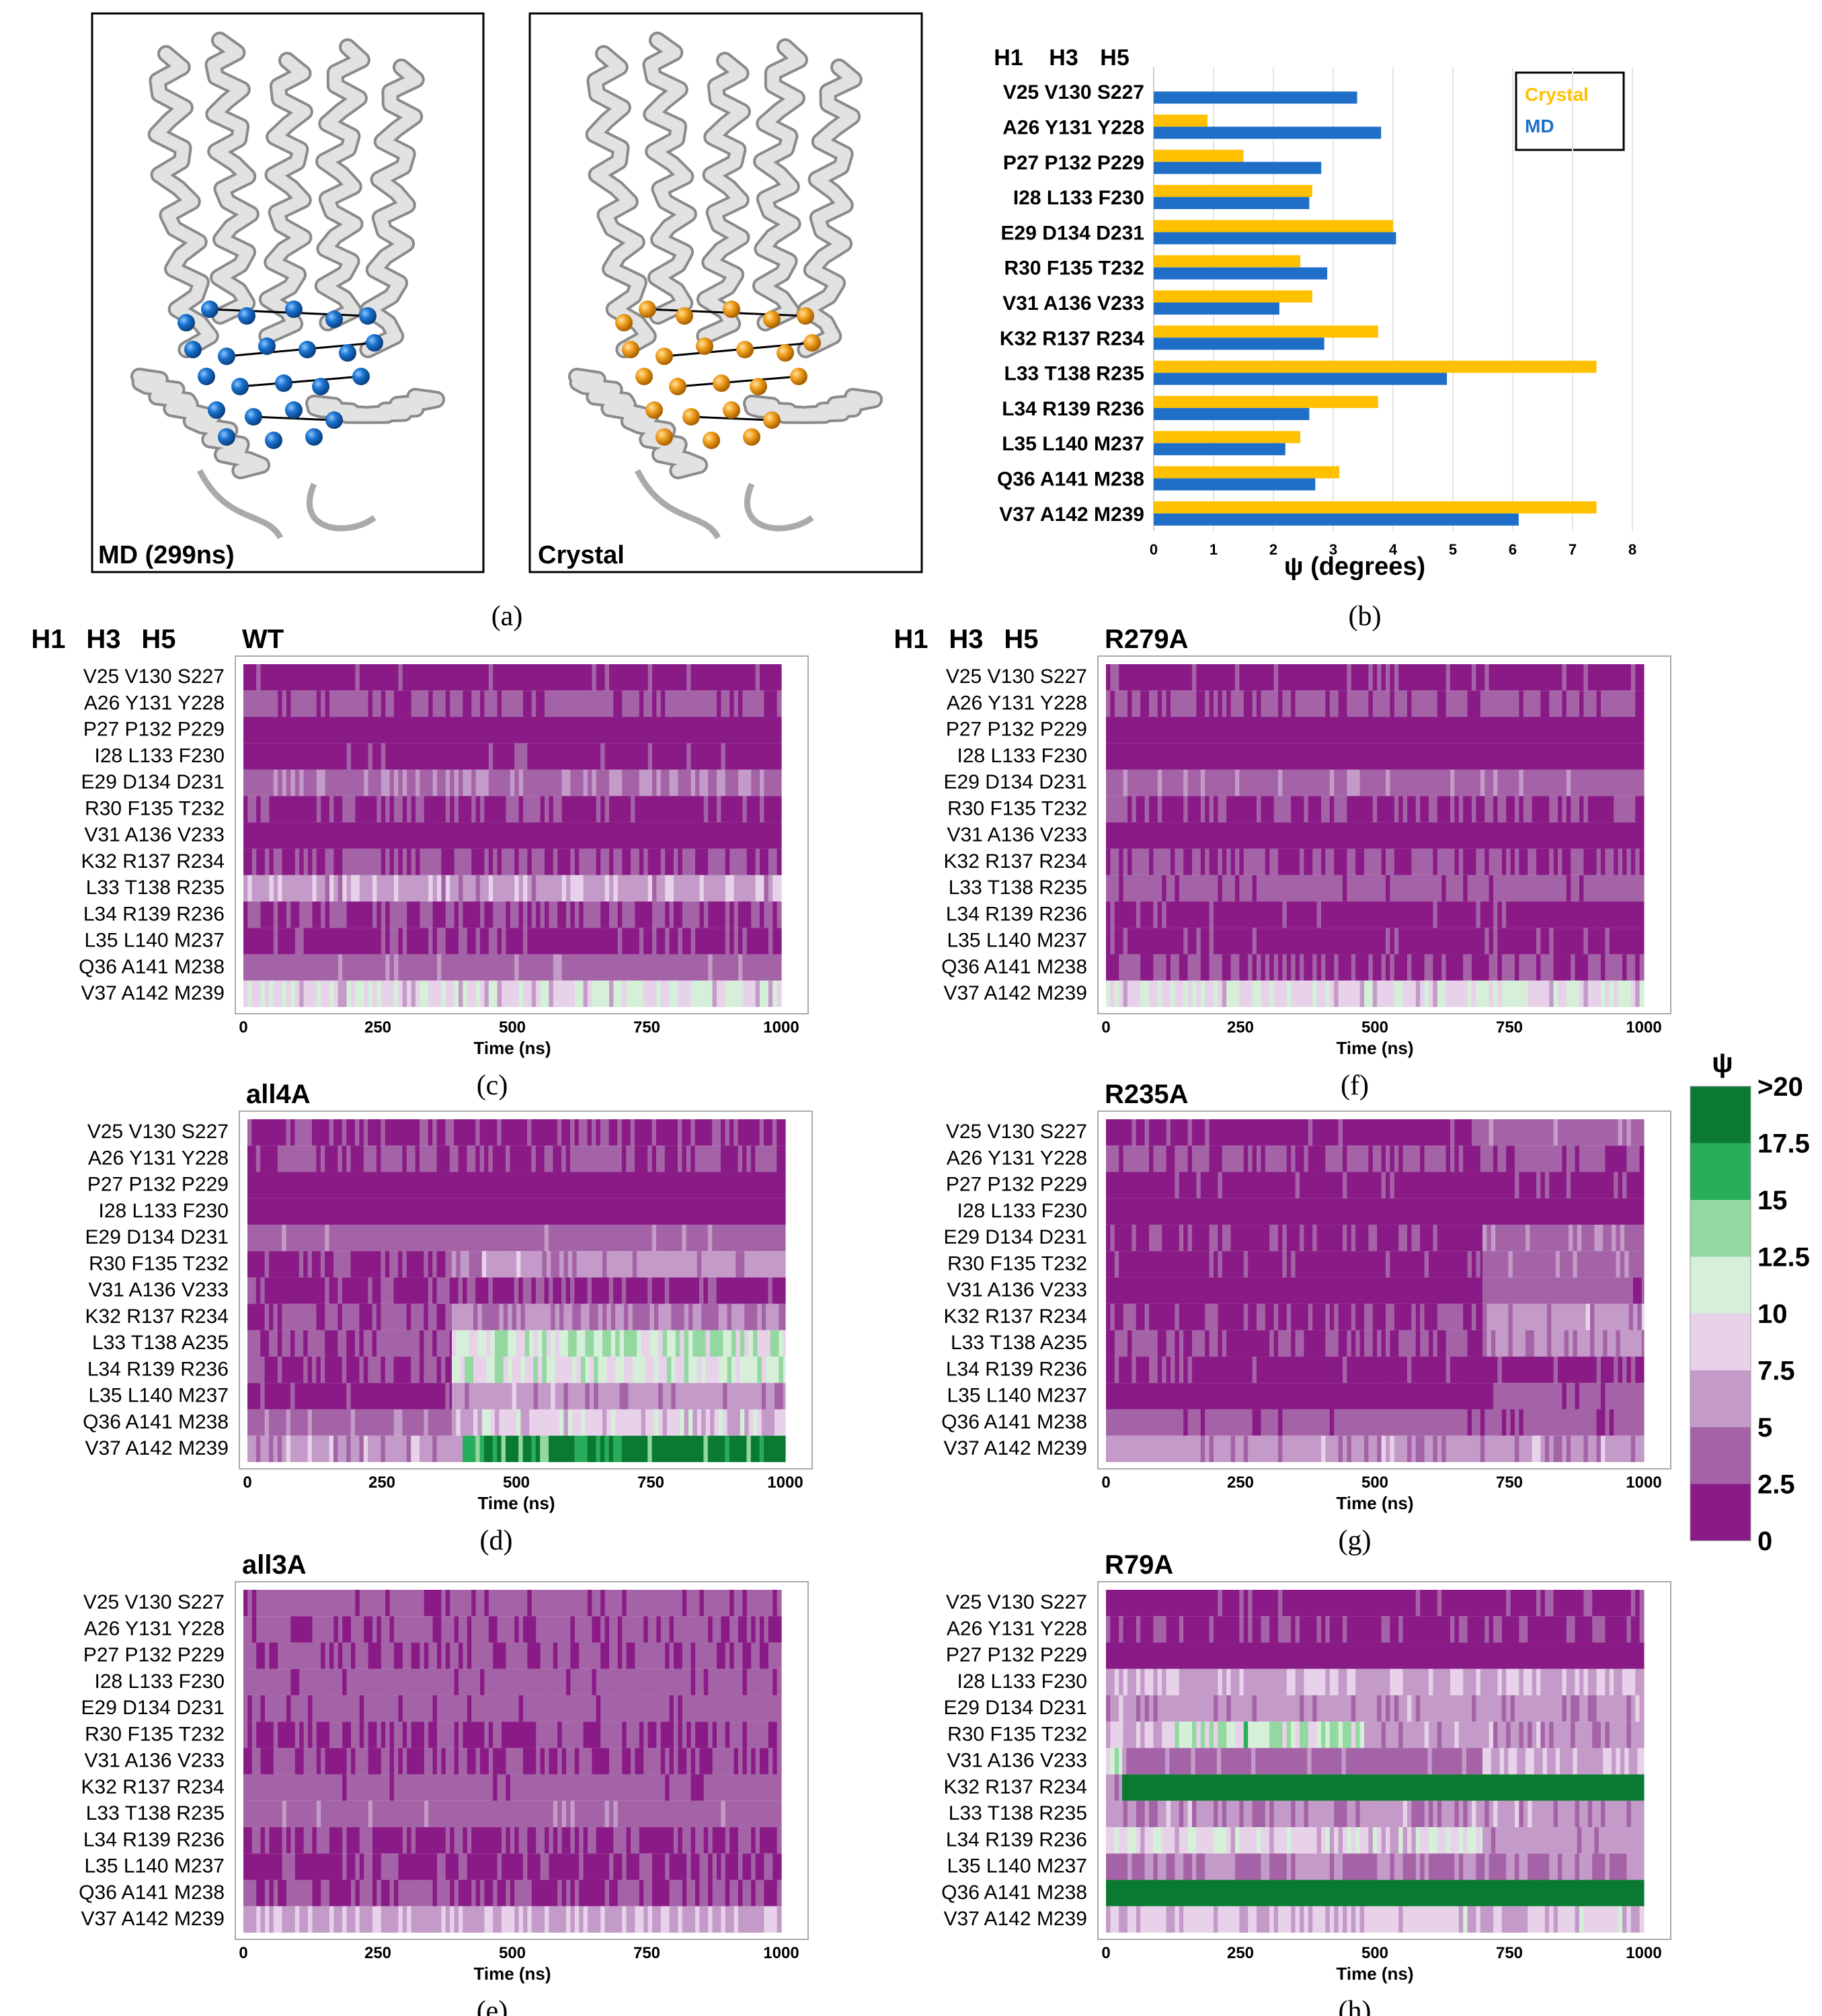  What do you see at coordinates (1570, 111) in the screenshot?
I see `bar-legend: Crystal MD` at bounding box center [1570, 111].